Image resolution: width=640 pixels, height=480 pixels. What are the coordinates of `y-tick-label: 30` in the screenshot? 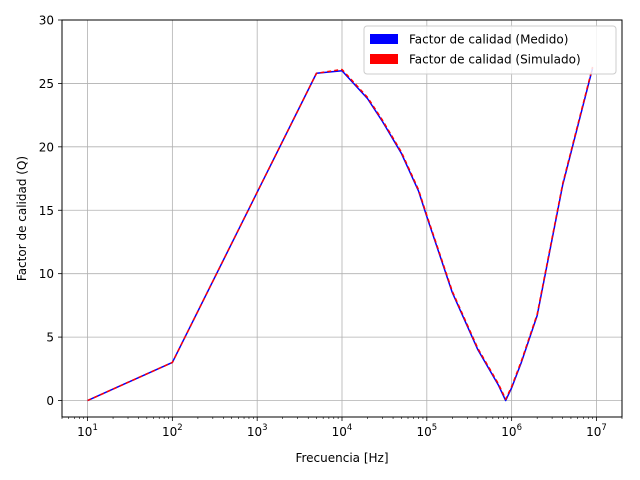 It's located at (46, 21).